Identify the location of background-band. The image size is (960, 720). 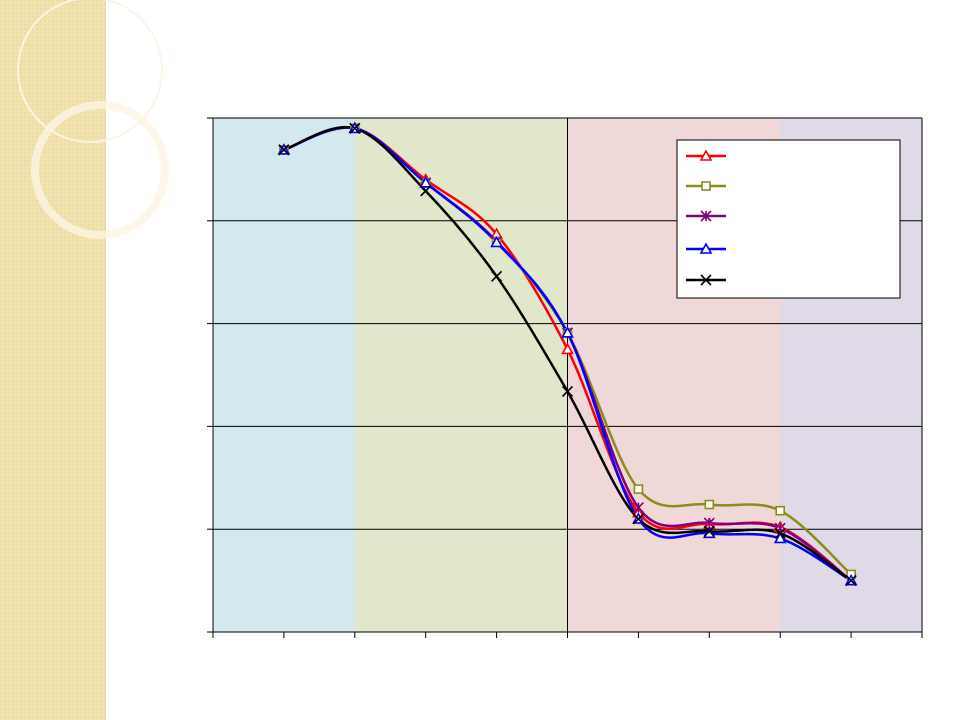
(284, 375).